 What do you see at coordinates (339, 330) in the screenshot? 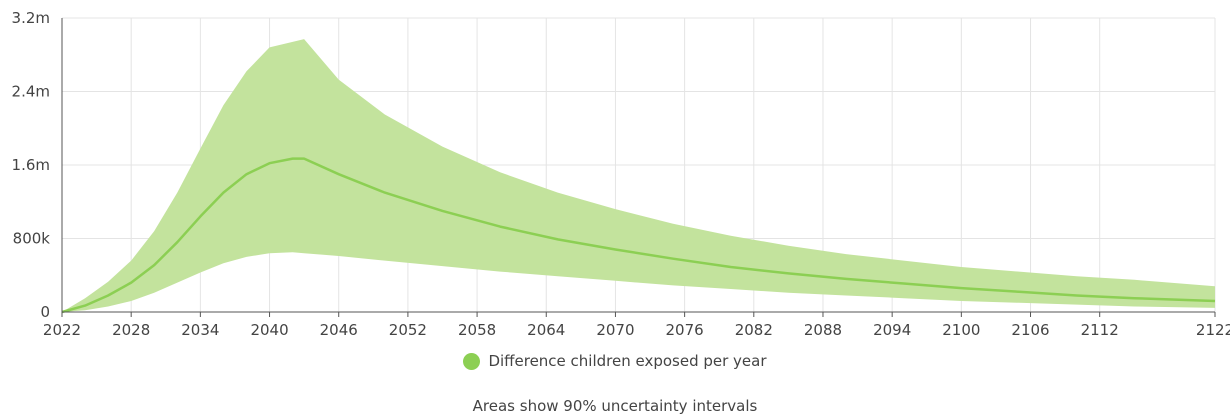
I see `x-tick-label: 2046` at bounding box center [339, 330].